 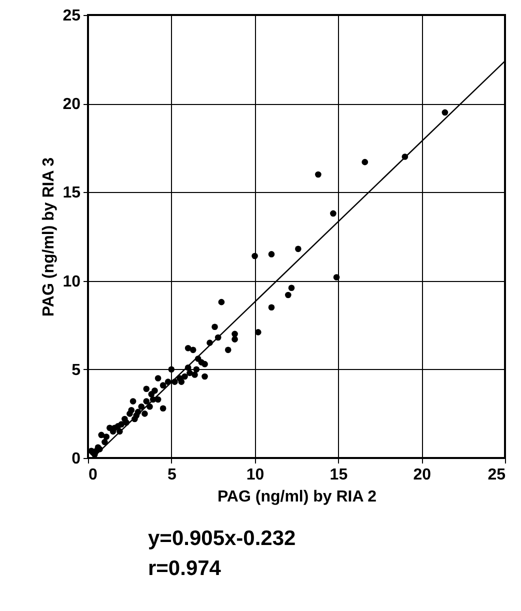 What do you see at coordinates (422, 475) in the screenshot?
I see `x-tick-label: 20` at bounding box center [422, 475].